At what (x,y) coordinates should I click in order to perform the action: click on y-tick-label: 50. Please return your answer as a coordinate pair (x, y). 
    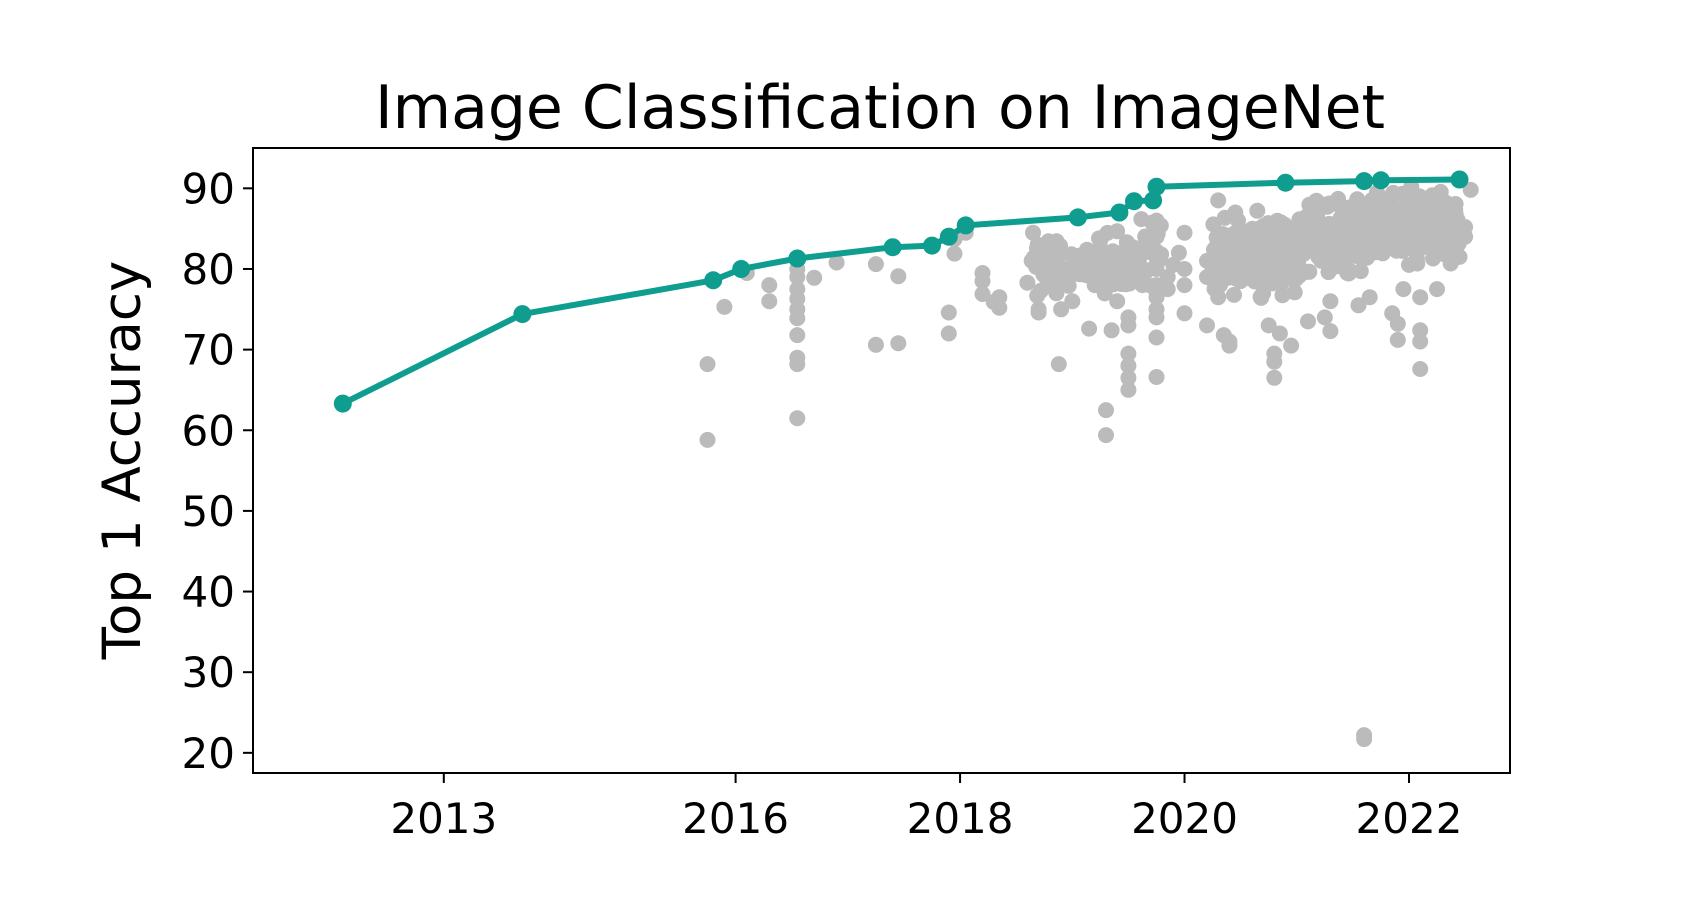
    Looking at the image, I should click on (208, 511).